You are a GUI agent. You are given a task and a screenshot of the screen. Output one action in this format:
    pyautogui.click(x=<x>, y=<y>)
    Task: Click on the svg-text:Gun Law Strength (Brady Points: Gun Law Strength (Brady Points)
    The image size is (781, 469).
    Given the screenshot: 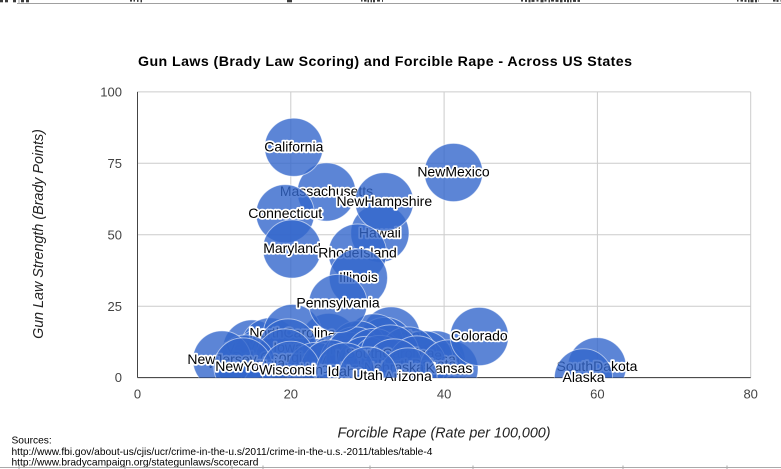 What is the action you would take?
    pyautogui.click(x=39, y=234)
    